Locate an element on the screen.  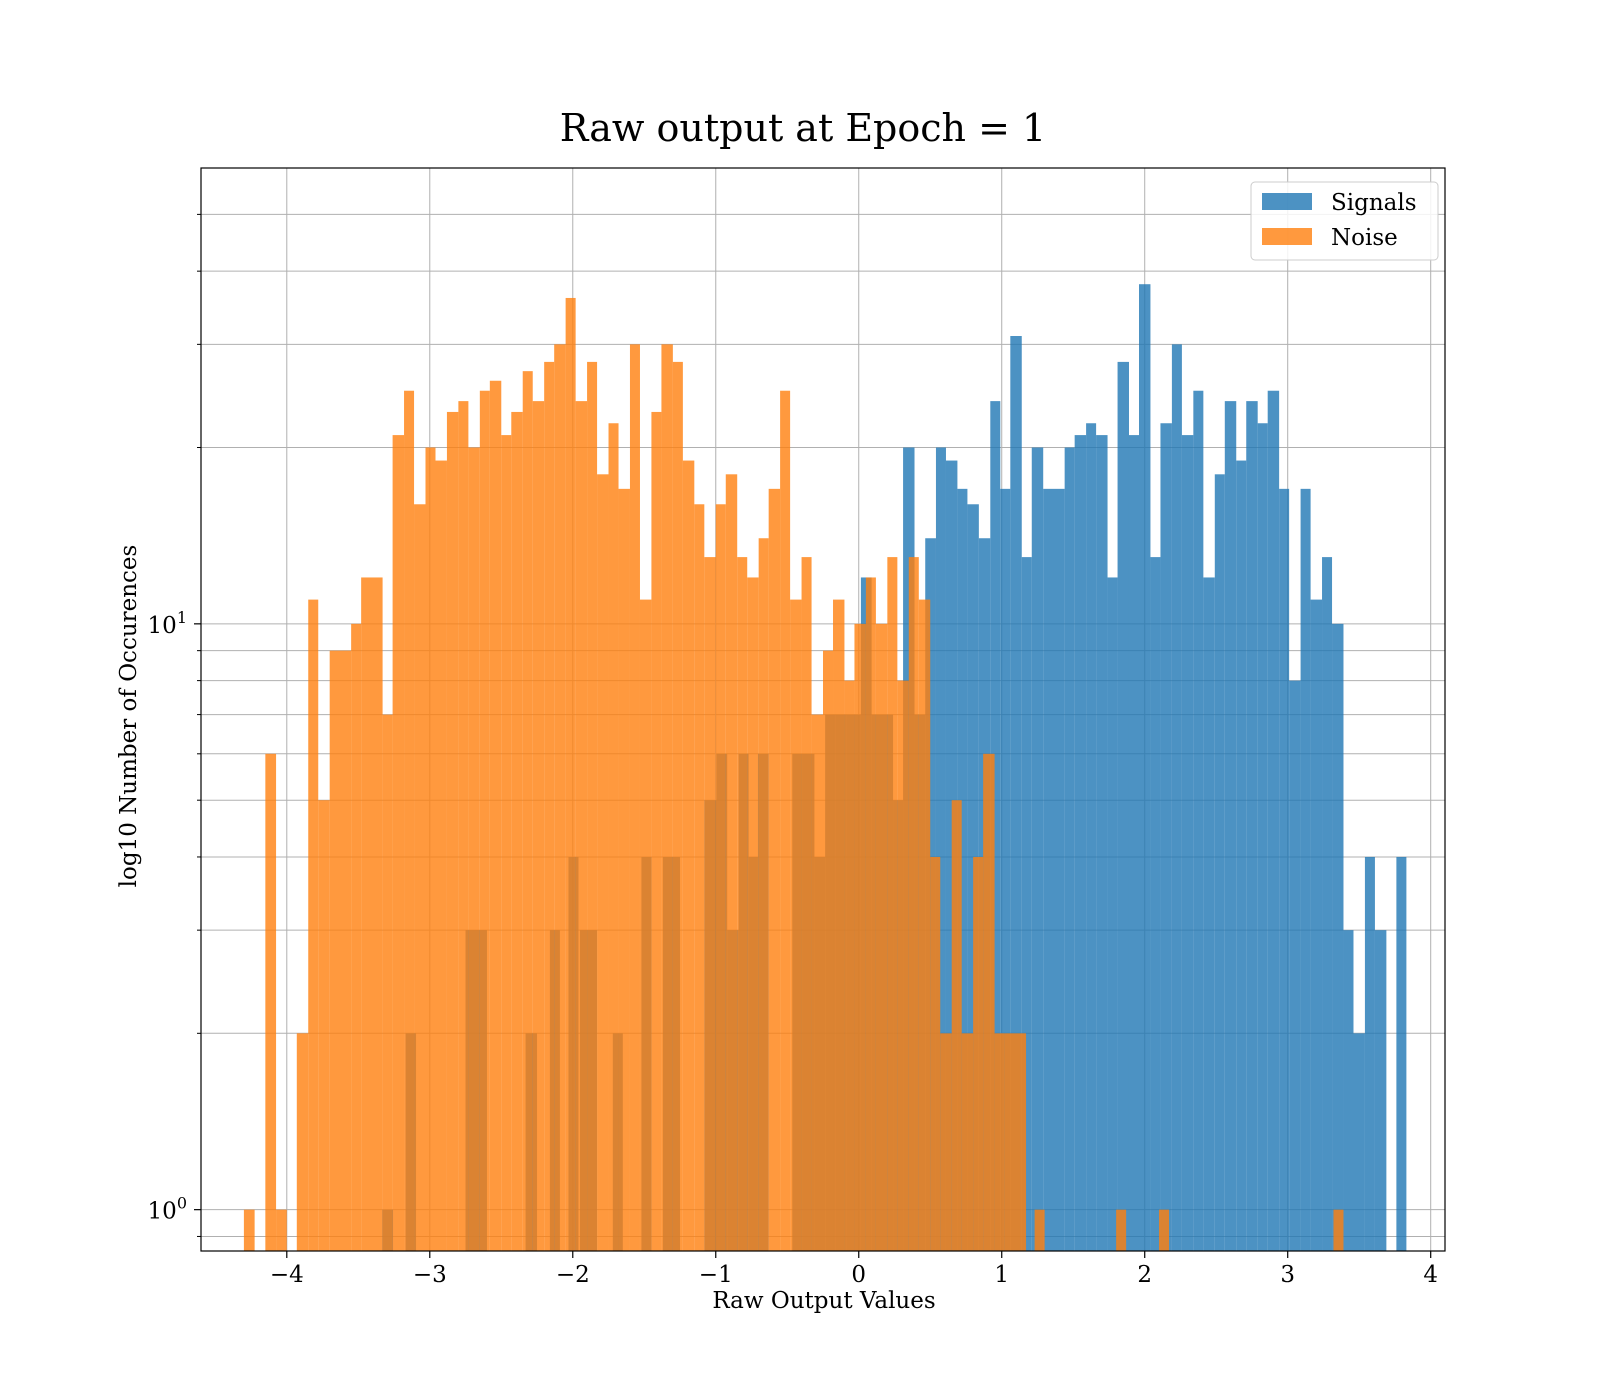
chart-title: Raw output at Epoch = 1 is located at coordinates (803, 128).